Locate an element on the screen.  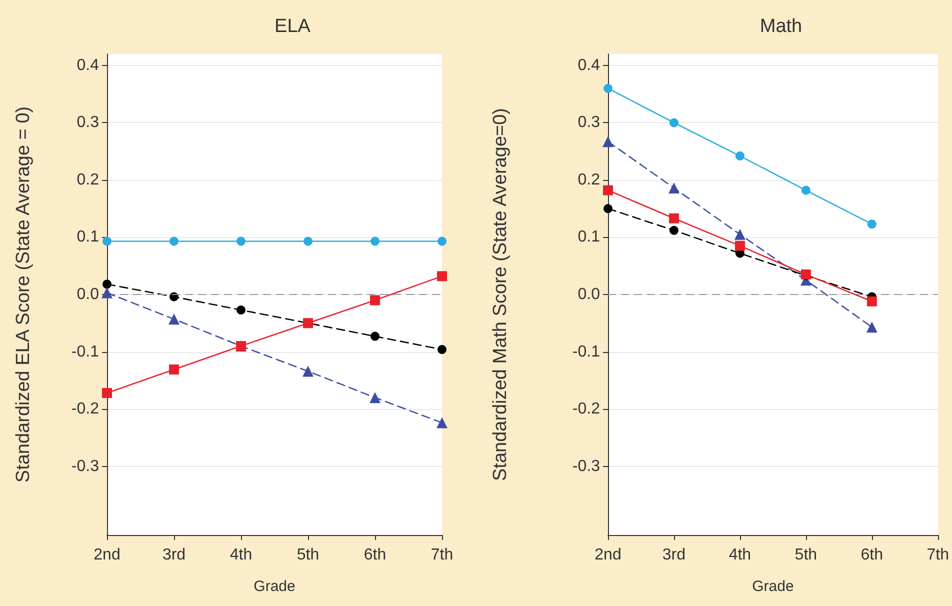
chart-title: ELA is located at coordinates (292, 26).